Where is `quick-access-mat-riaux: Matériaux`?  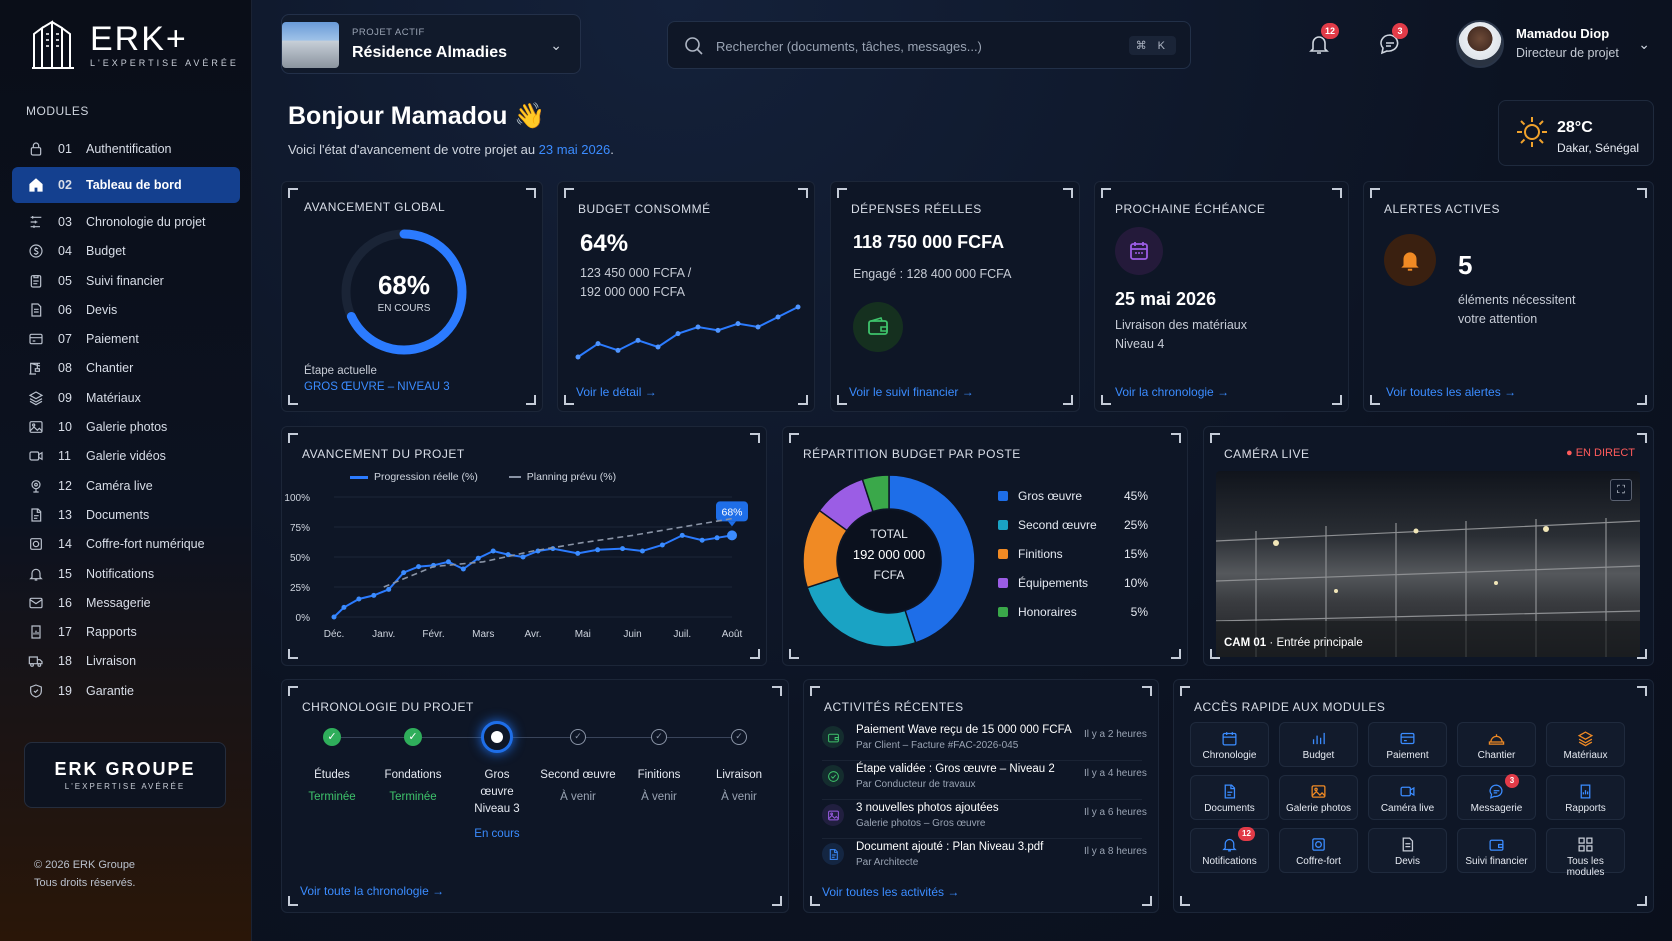
quick-access-mat-riaux: Matériaux is located at coordinates (1585, 744).